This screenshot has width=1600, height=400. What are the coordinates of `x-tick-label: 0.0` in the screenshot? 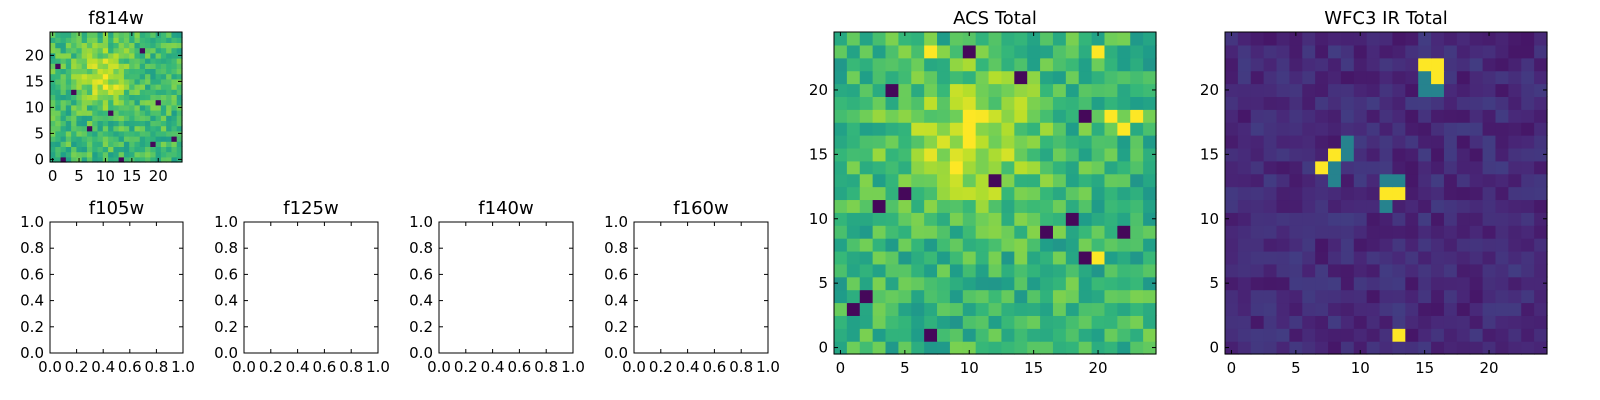 It's located at (244, 367).